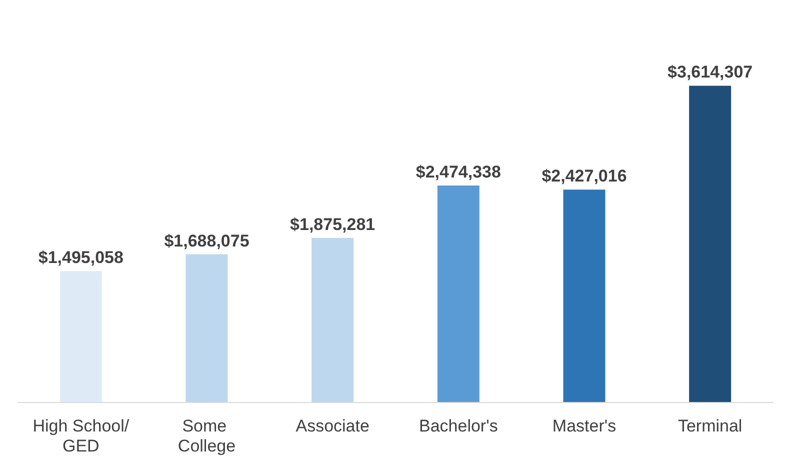  Describe the element at coordinates (81, 258) in the screenshot. I see `data-label: $1,495,058` at that location.